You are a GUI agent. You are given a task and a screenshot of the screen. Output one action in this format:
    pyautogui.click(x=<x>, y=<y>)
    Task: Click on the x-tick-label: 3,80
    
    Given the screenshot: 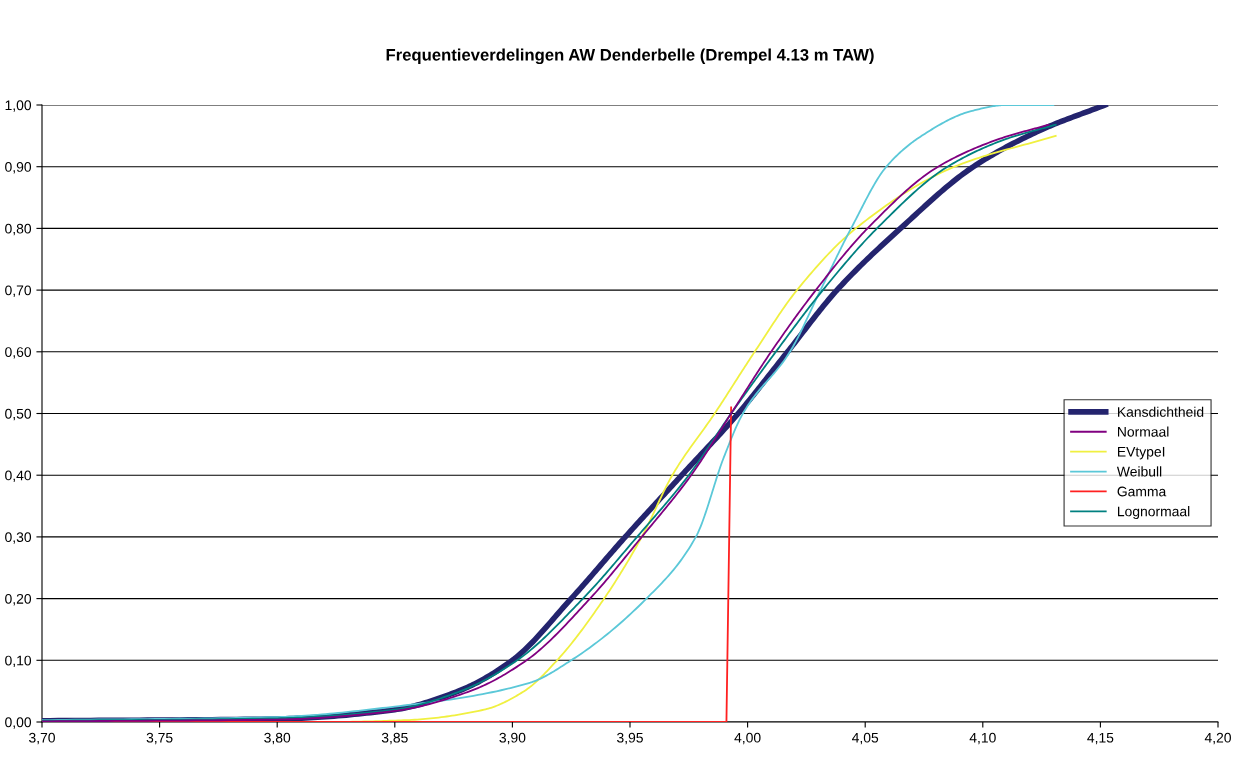 What is the action you would take?
    pyautogui.click(x=277, y=738)
    